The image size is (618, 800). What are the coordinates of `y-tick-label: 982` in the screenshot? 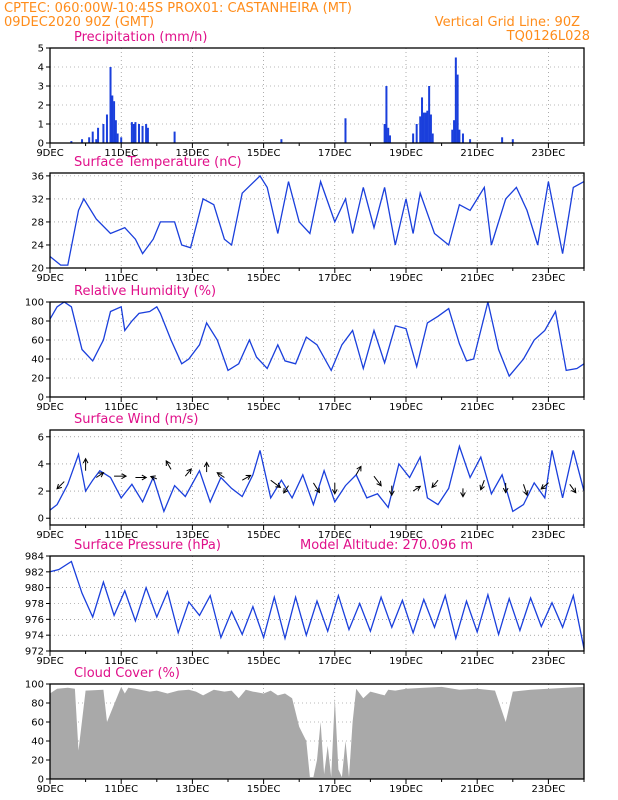 It's located at (34, 572).